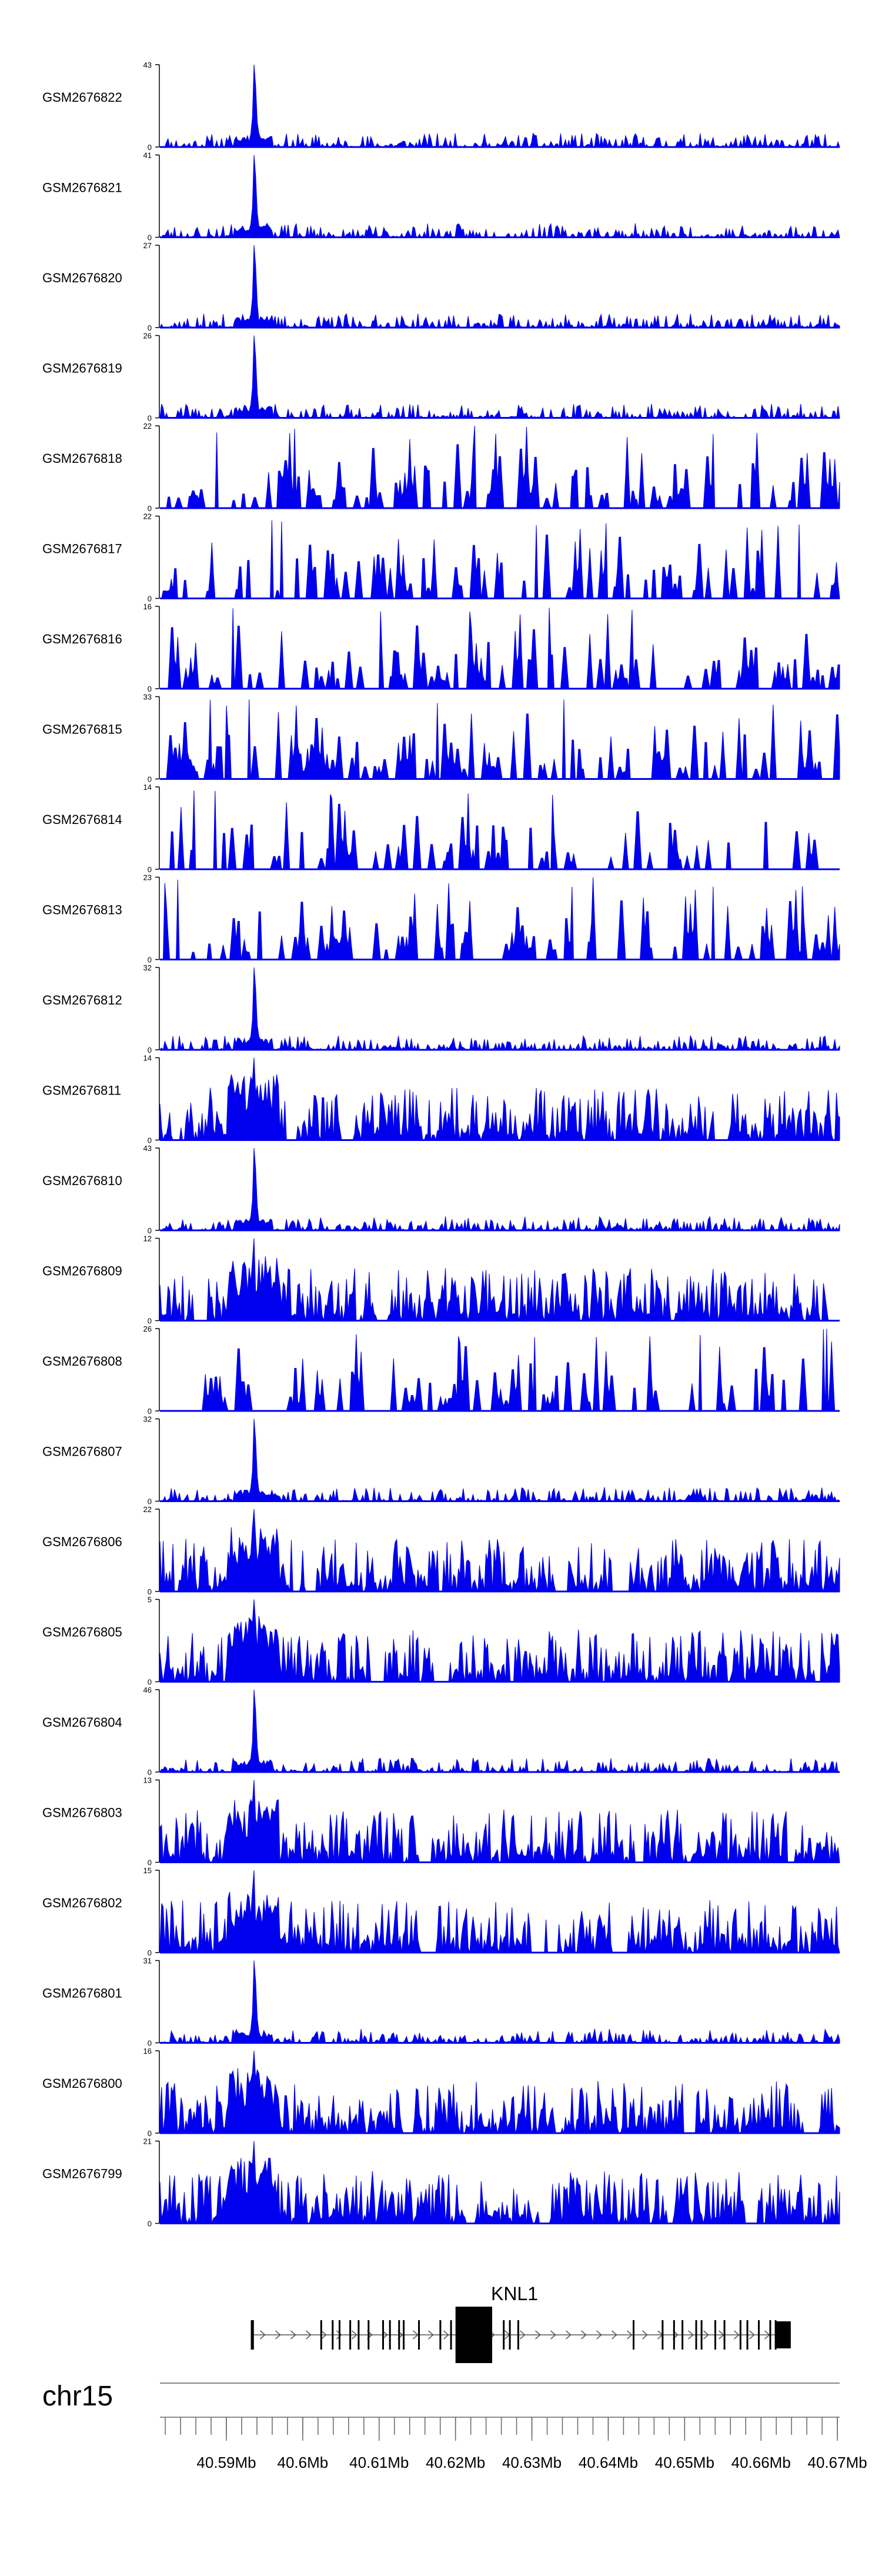  I want to click on y-max-label: 23, so click(147, 877).